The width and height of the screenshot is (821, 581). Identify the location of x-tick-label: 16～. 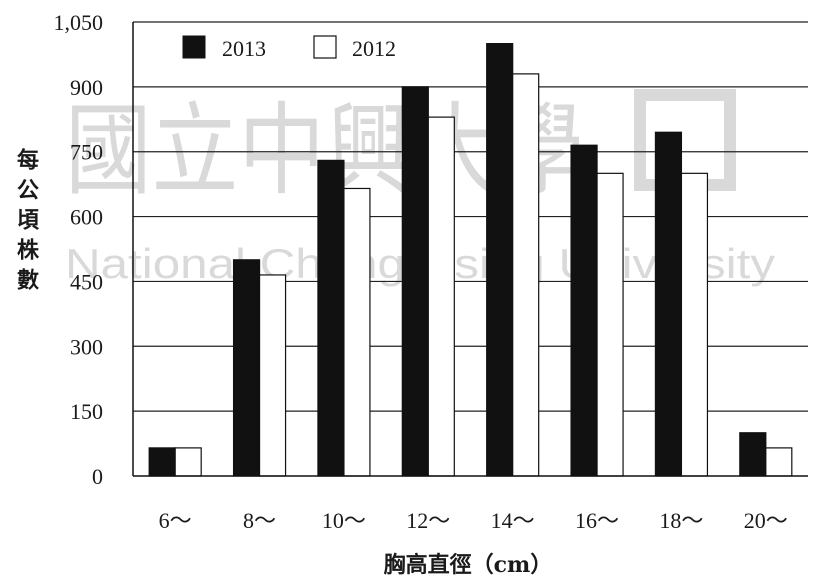
(597, 520).